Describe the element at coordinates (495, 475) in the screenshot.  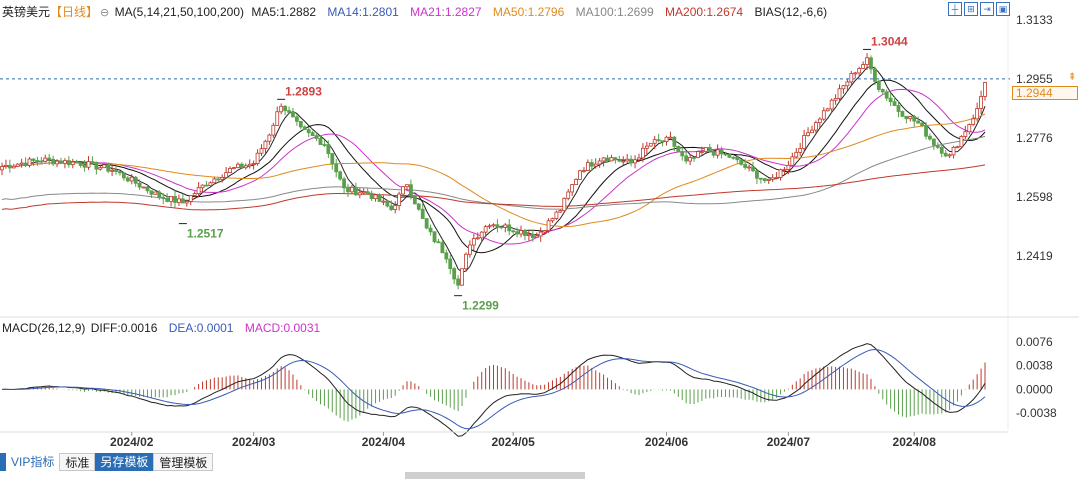
I see `scroll-handle` at that location.